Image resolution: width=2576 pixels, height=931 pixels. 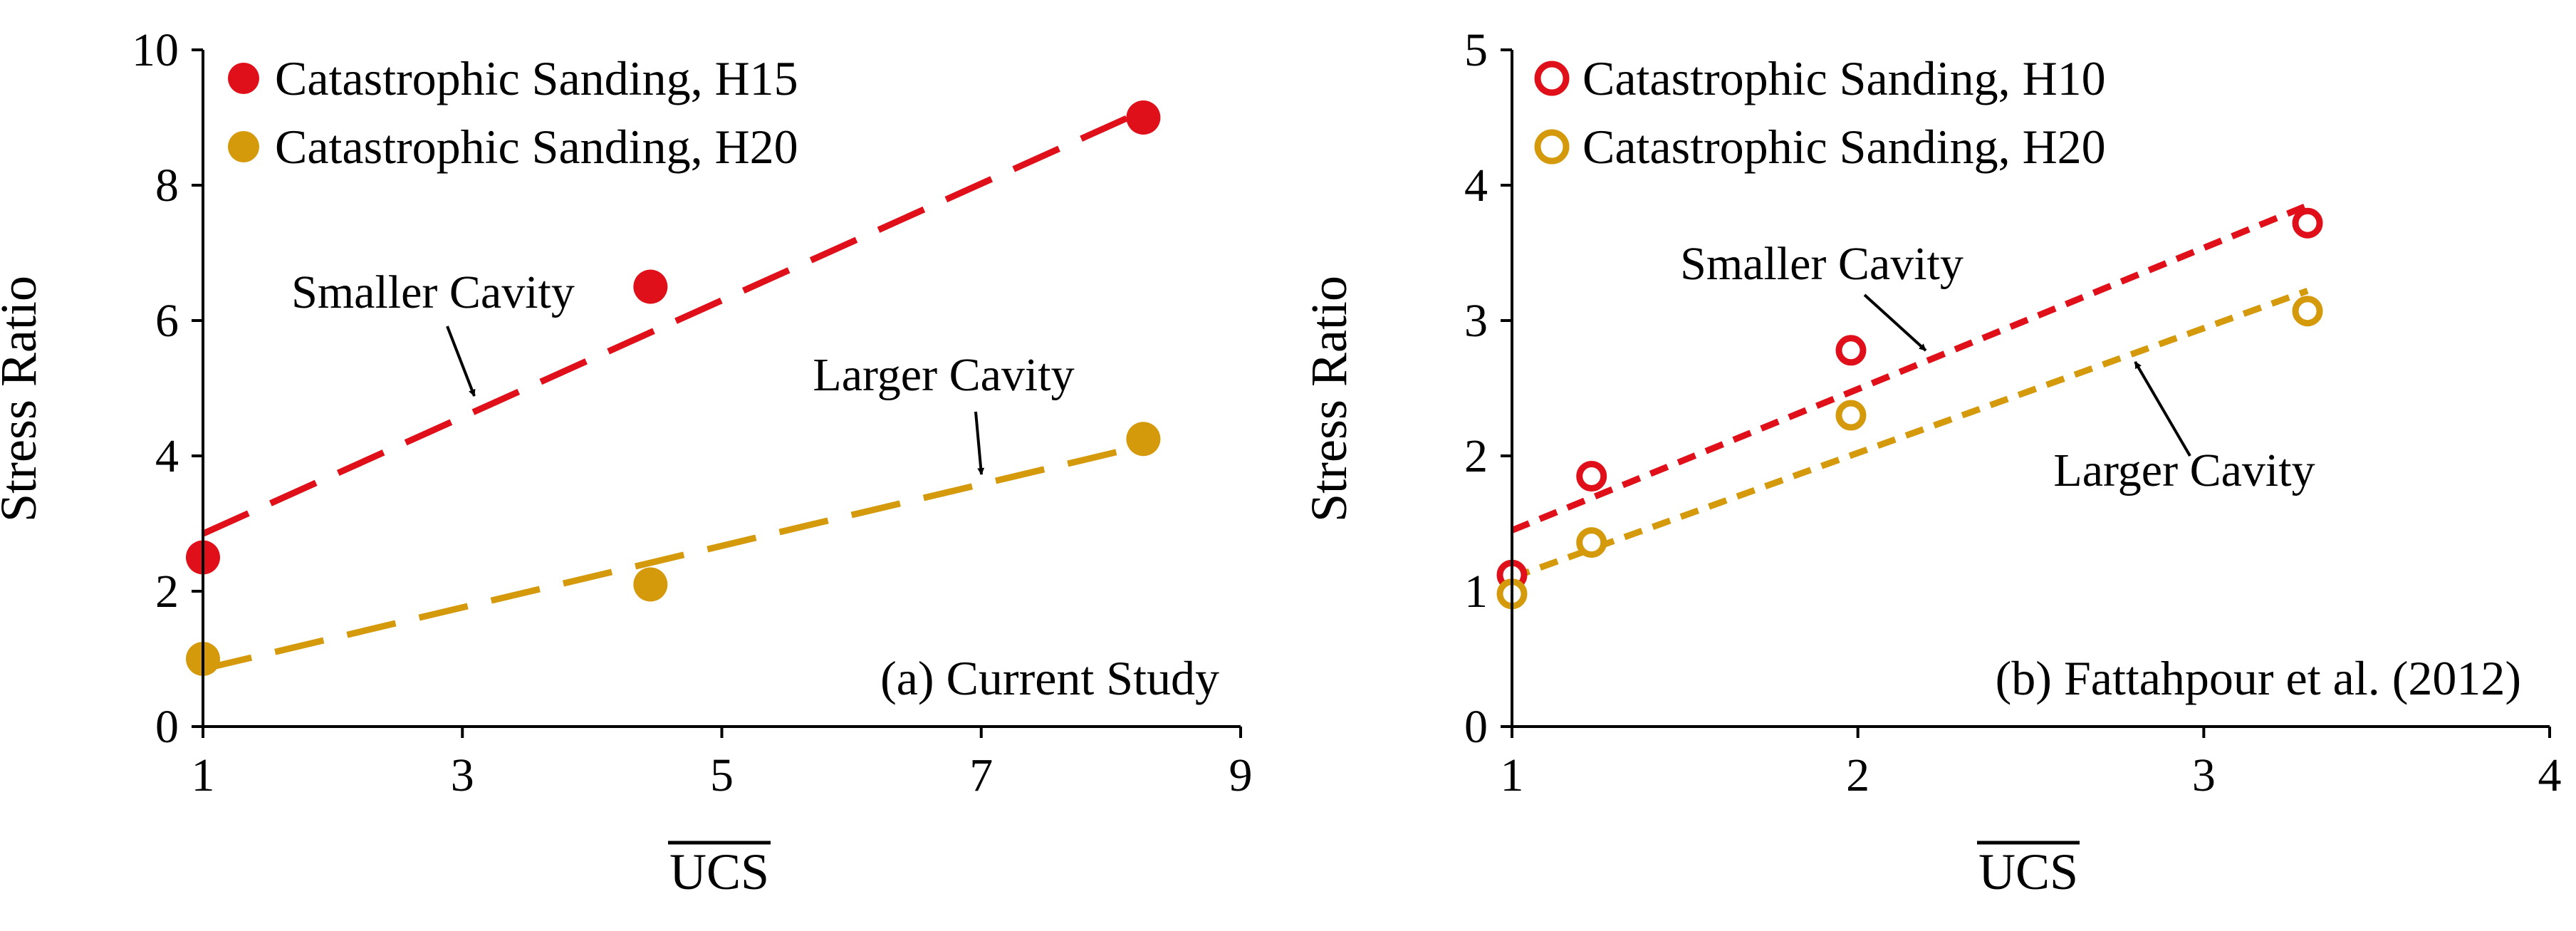 What do you see at coordinates (979, 443) in the screenshot?
I see `panel-a-annotation-larger-cavity-arrow` at bounding box center [979, 443].